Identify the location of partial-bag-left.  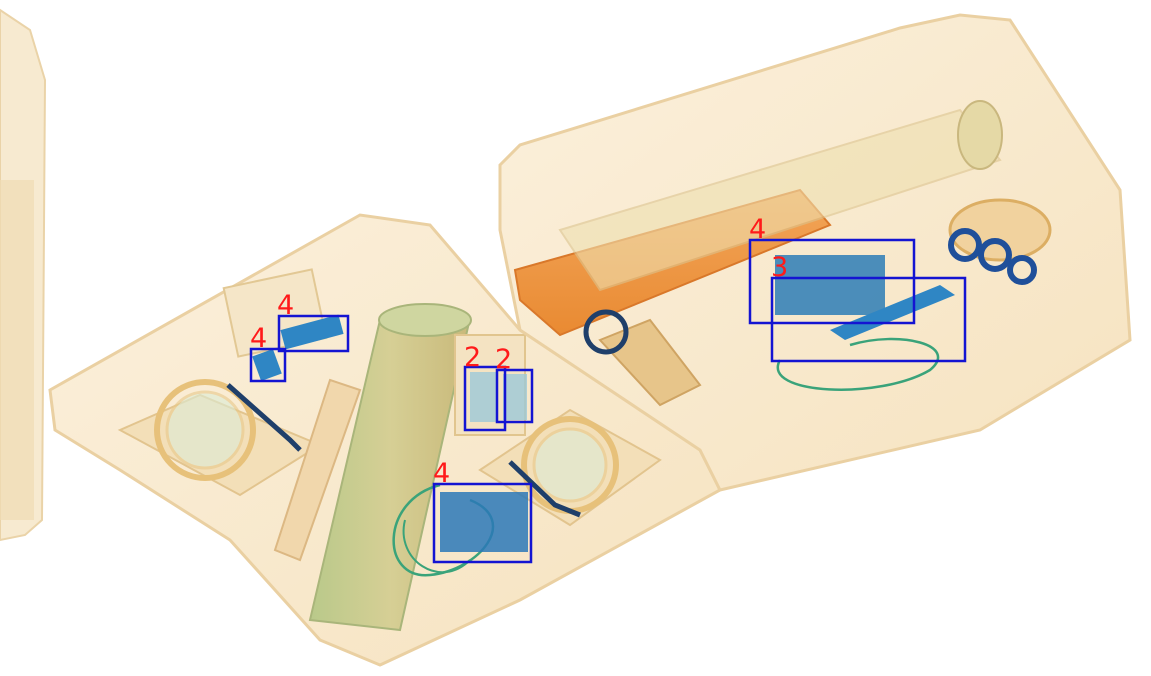
(23, 275).